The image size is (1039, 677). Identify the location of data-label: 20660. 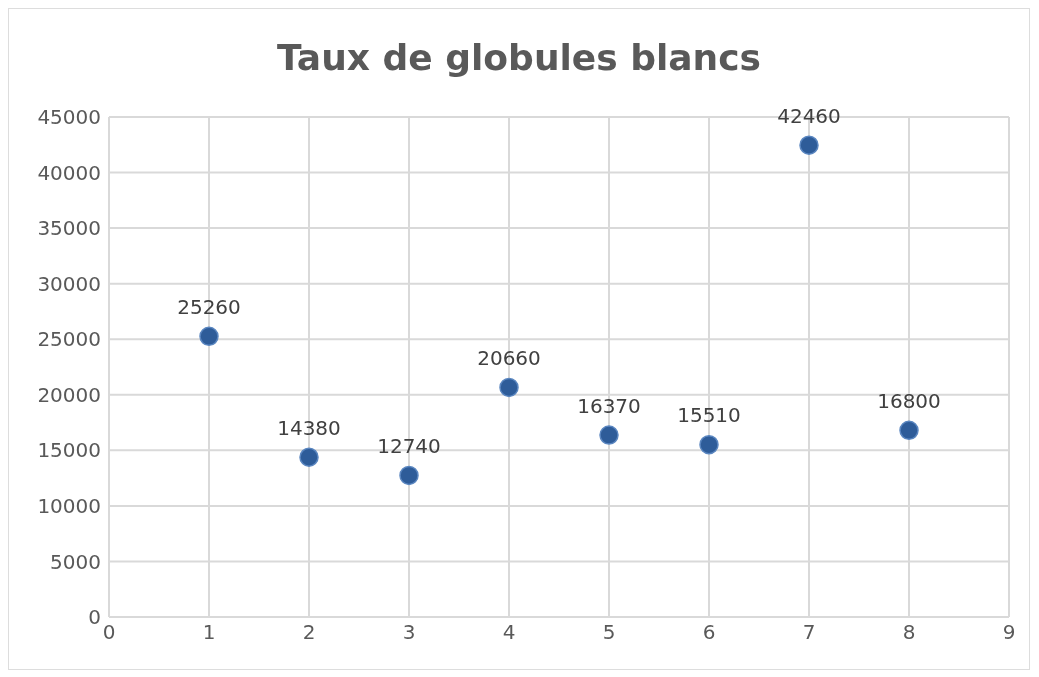
(509, 357).